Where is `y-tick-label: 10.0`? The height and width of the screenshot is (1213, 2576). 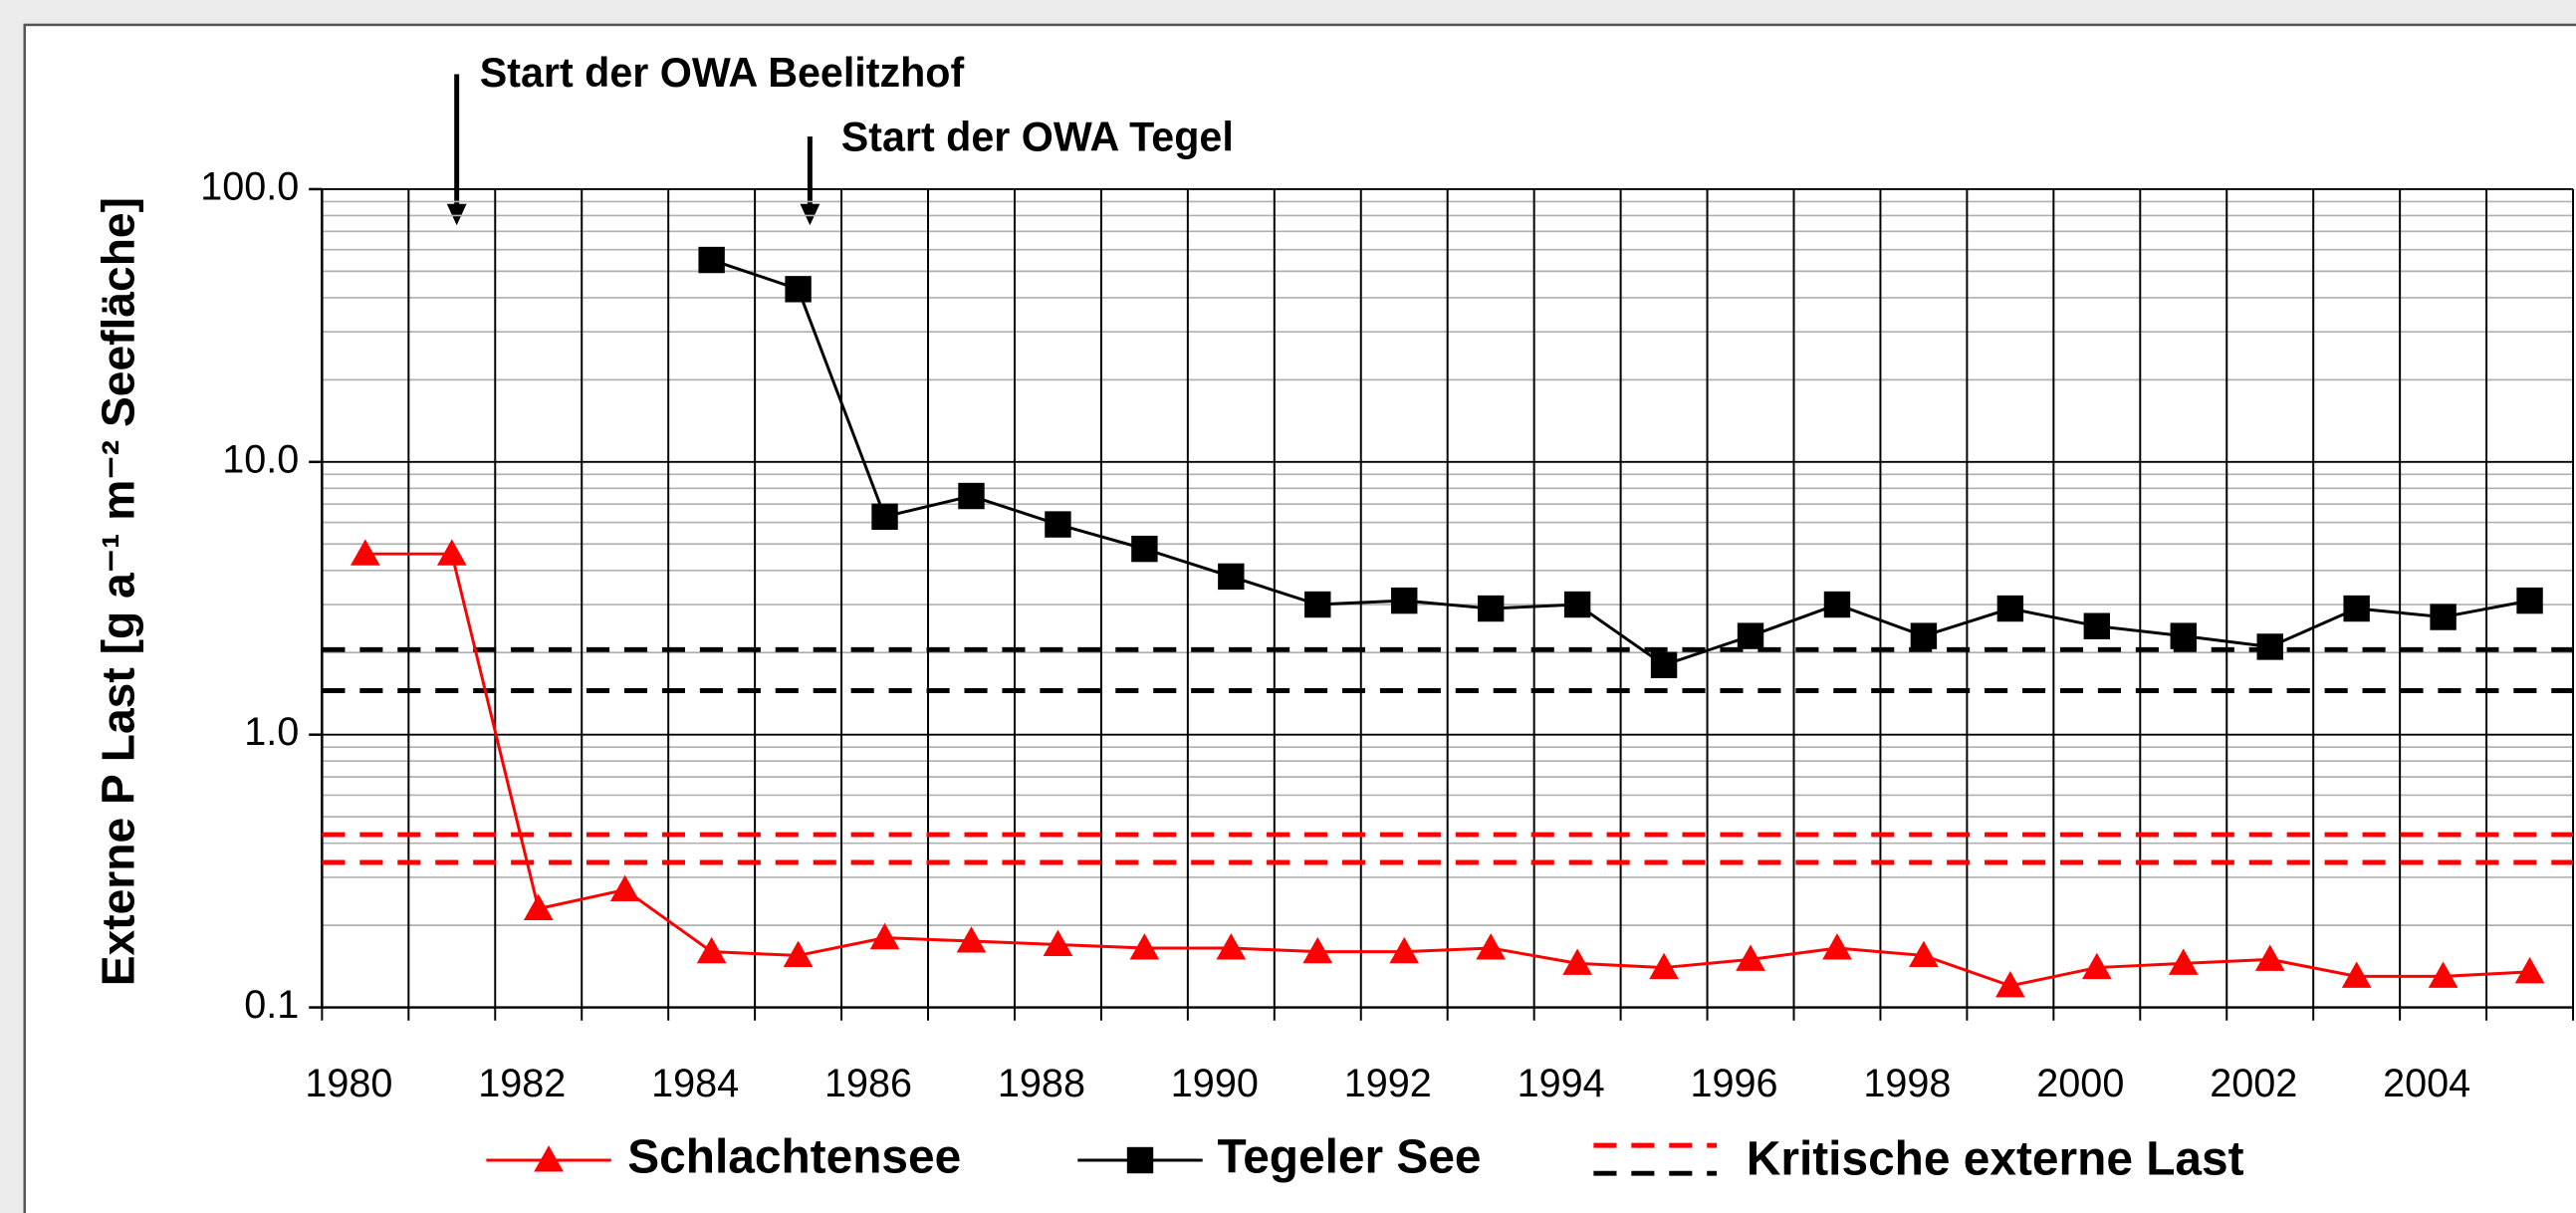 y-tick-label: 10.0 is located at coordinates (260, 459).